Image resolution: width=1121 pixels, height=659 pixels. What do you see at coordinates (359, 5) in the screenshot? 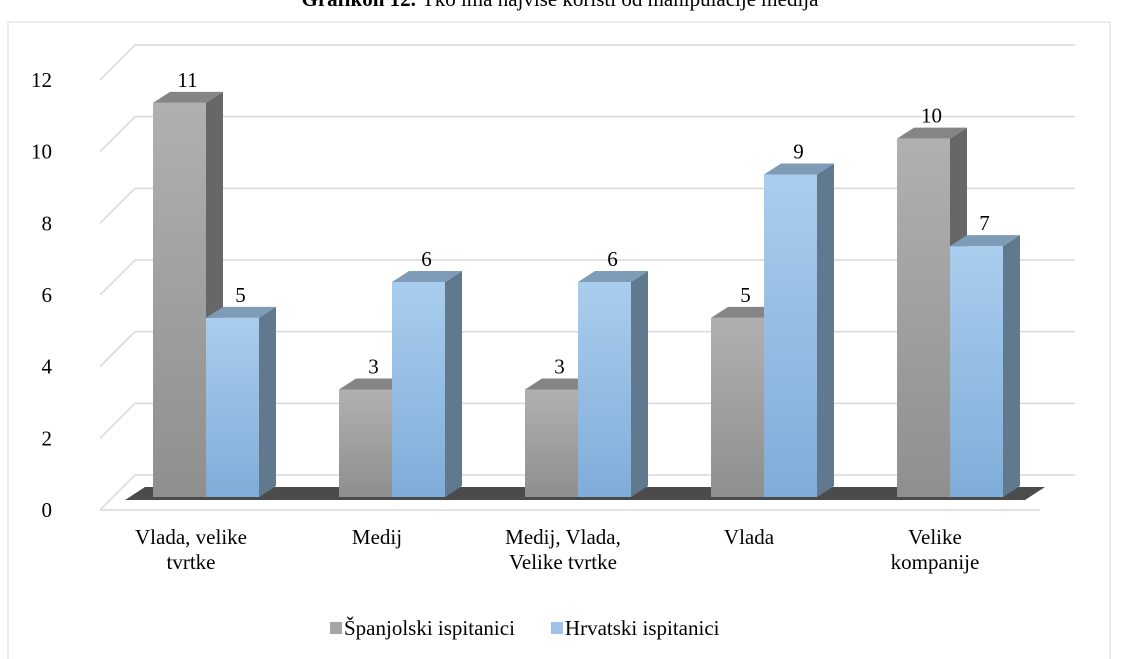
I see `title-label: Grafikon 12.` at bounding box center [359, 5].